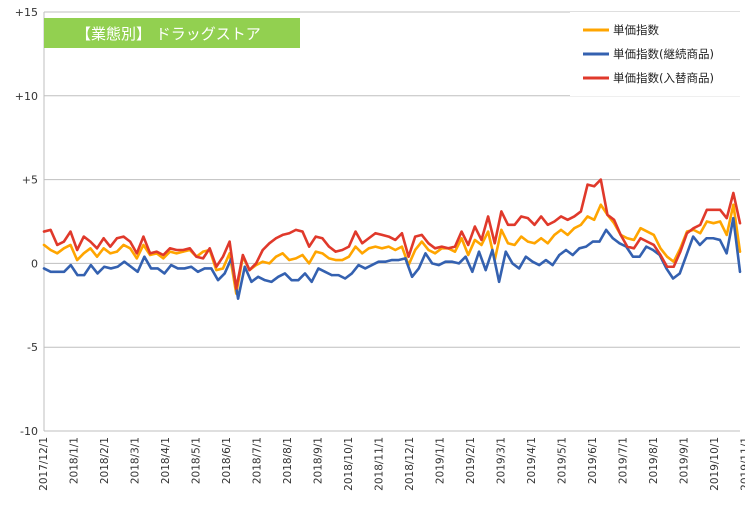  I want to click on x-tick-label: 2018/10/1, so click(349, 464).